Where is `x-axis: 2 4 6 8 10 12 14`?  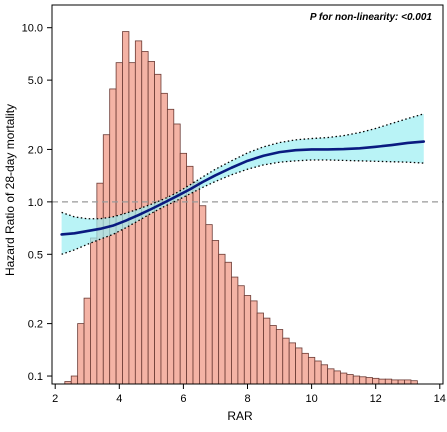 x-axis: 2 4 6 8 10 12 14 is located at coordinates (249, 394).